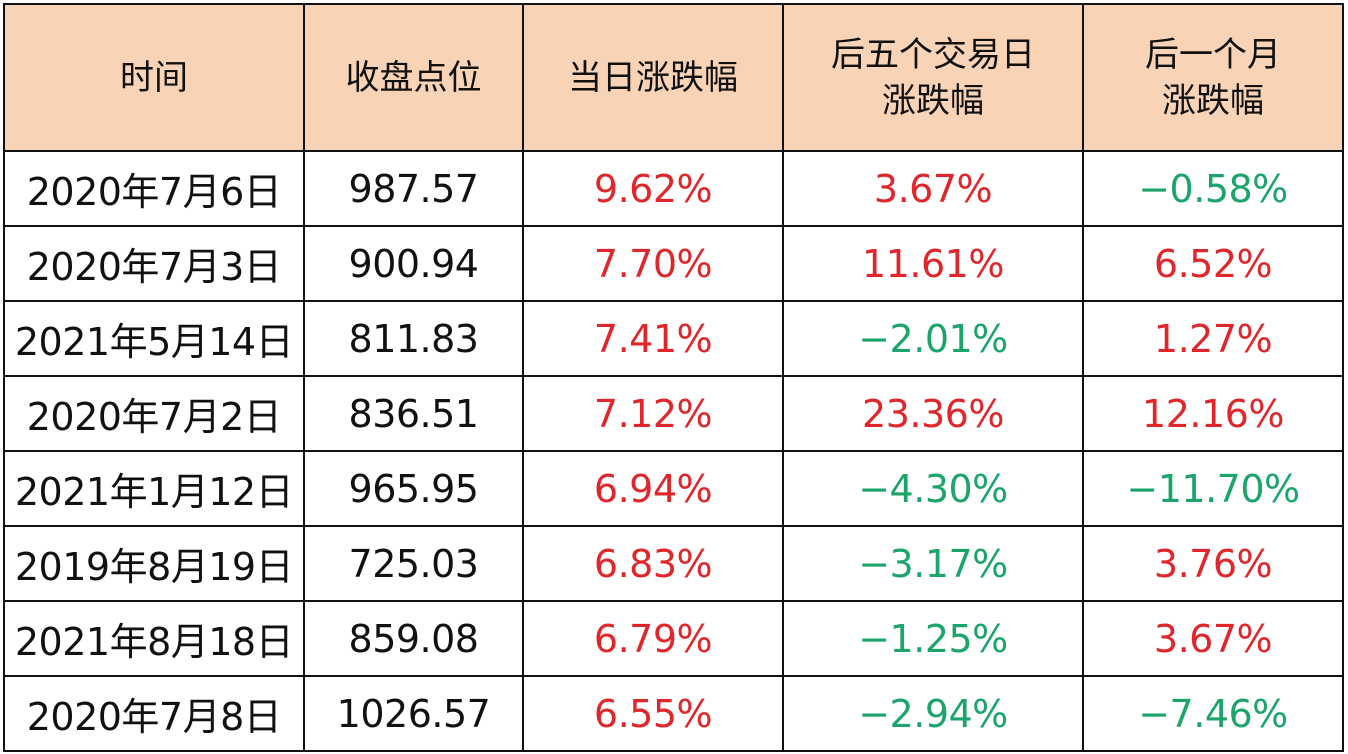 This screenshot has width=1348, height=754. I want to click on table-row: 2021年1月12日 965.95 6.94% −4.30% −11.70%, so click(673, 488).